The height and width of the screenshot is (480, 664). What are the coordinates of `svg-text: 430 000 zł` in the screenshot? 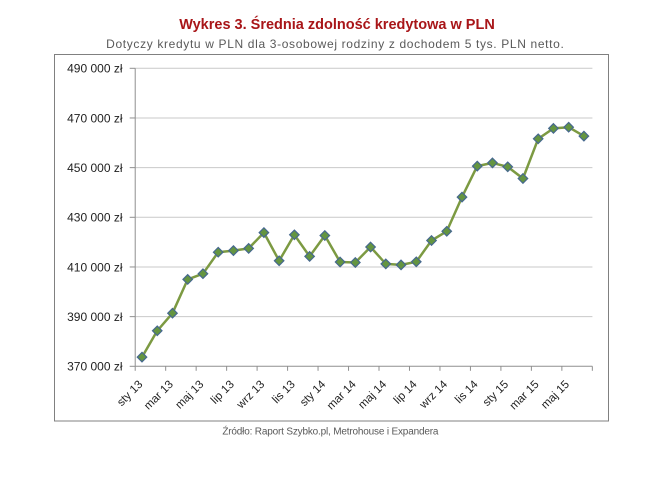 It's located at (95, 218).